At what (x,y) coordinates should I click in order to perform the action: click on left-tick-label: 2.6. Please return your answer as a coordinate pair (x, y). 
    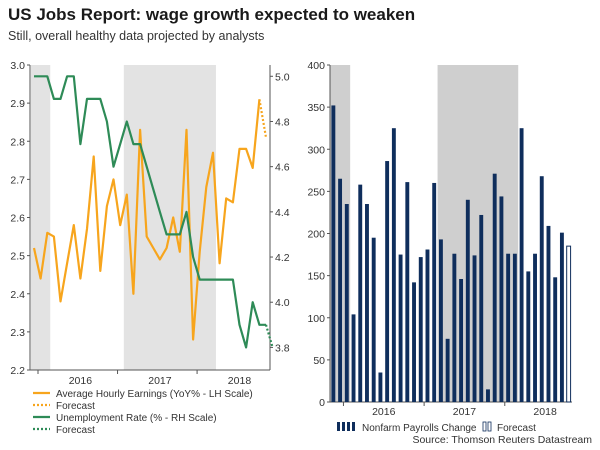
    Looking at the image, I should click on (17, 219).